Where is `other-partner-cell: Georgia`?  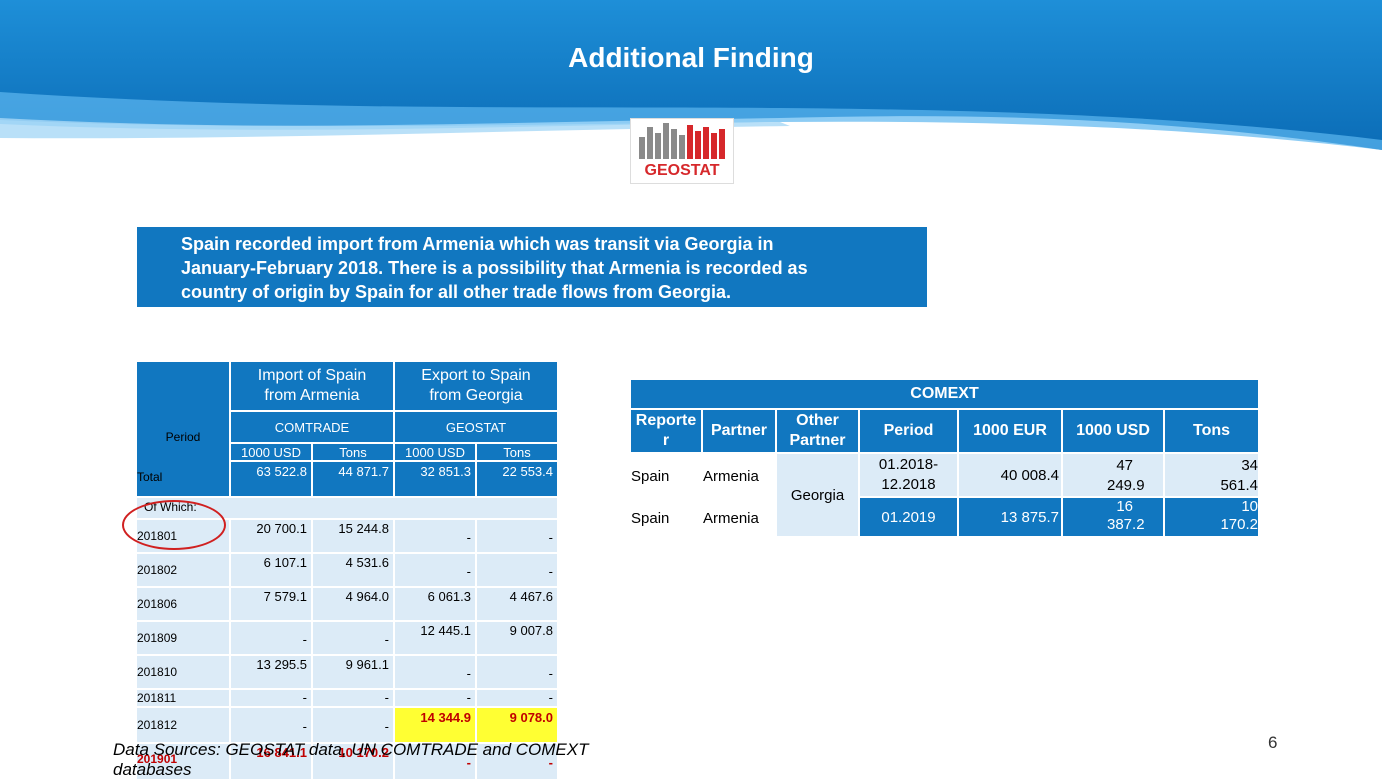 other-partner-cell: Georgia is located at coordinates (817, 495).